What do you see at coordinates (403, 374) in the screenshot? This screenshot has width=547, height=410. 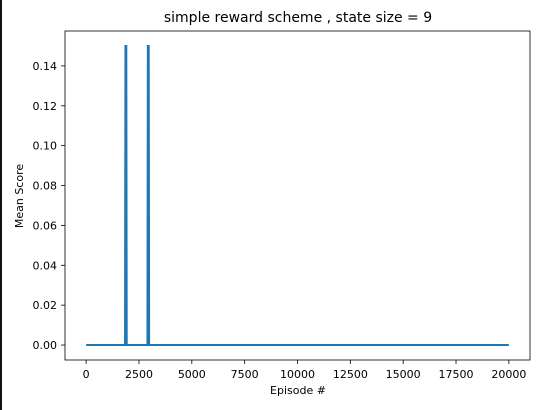 I see `x-tick-label: 15000` at bounding box center [403, 374].